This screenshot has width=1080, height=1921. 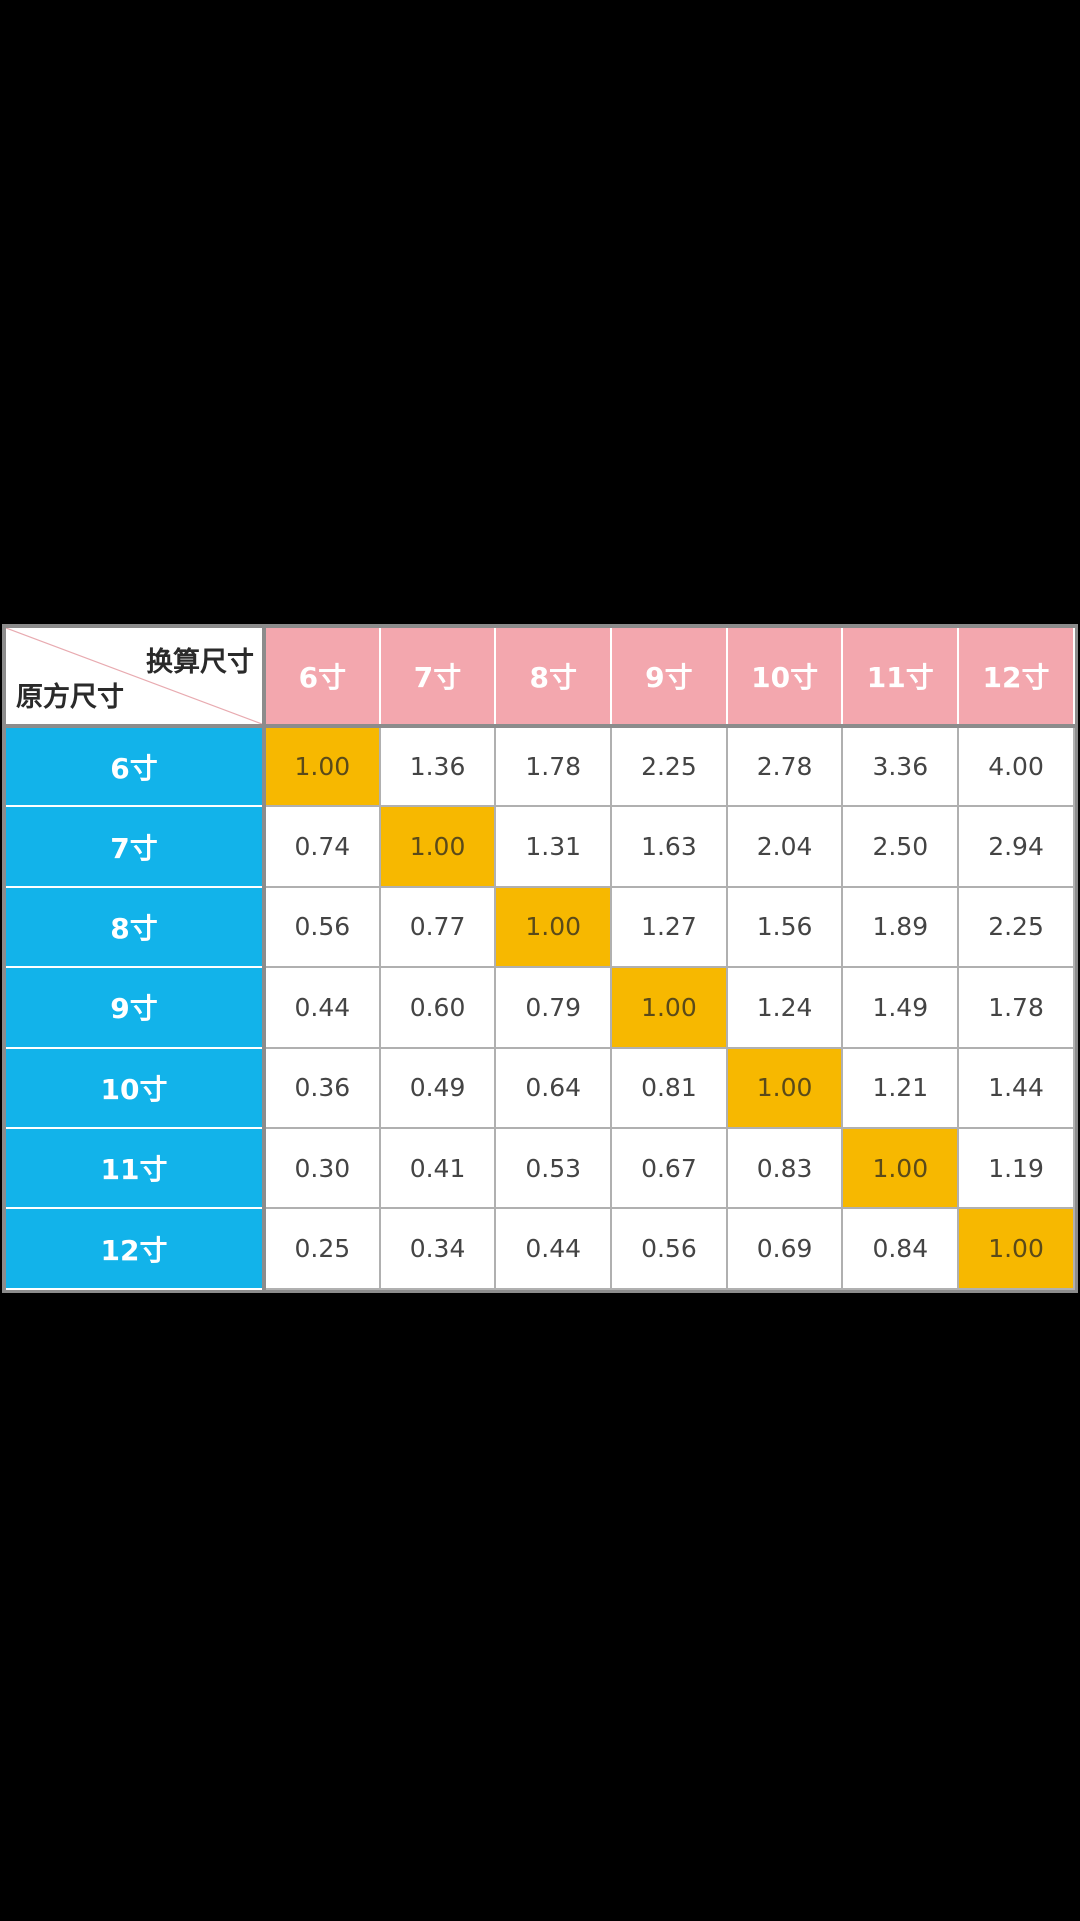 I want to click on table-cell: 0.53, so click(x=553, y=1168).